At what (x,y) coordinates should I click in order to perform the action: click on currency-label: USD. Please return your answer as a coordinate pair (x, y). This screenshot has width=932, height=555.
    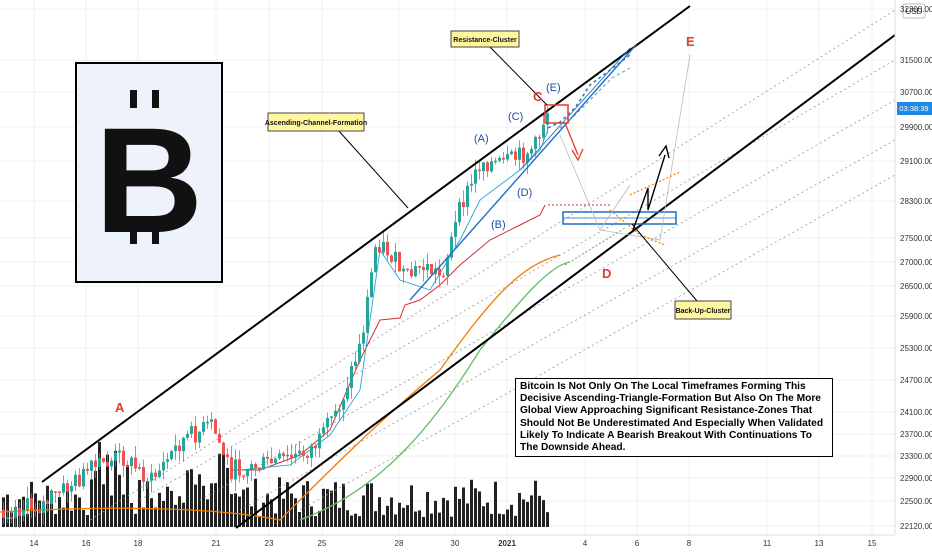
    Looking at the image, I should click on (914, 11).